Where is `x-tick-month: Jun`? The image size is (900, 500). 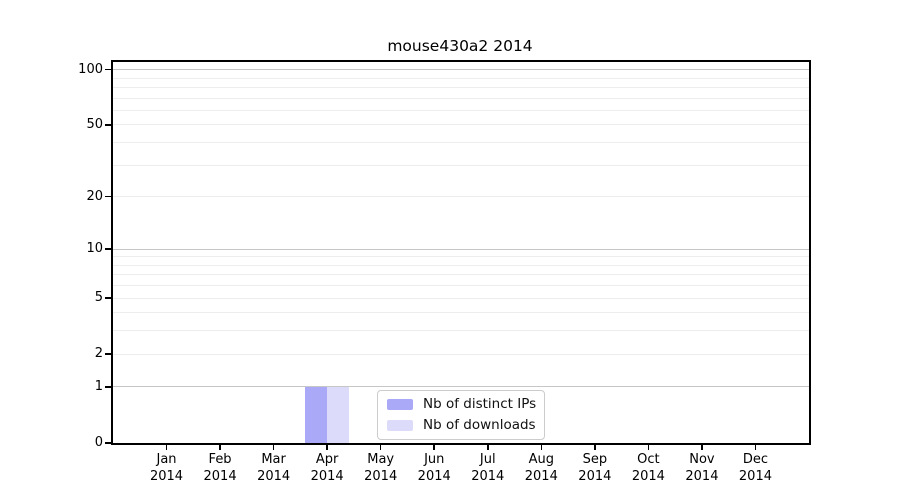
x-tick-month: Jun is located at coordinates (434, 459).